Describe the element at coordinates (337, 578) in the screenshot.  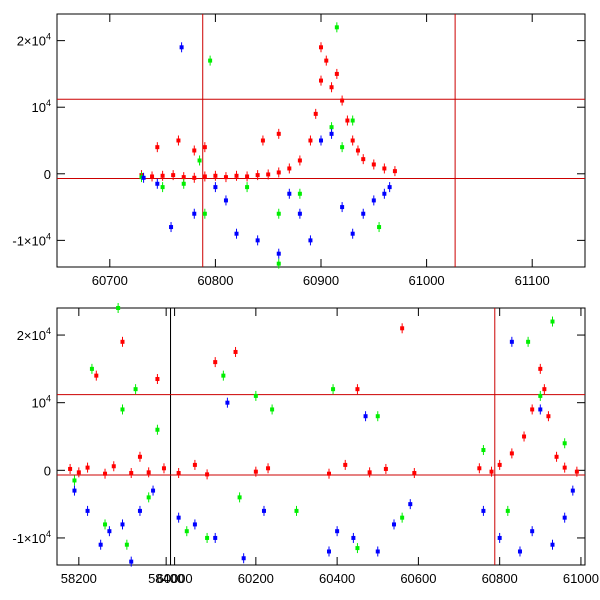
I see `x-tick-label: 60400` at that location.